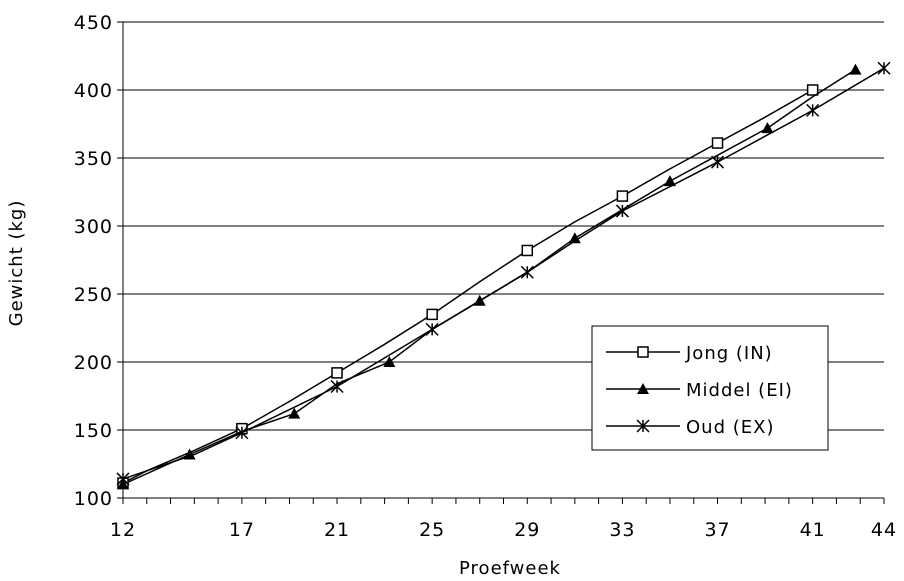  I want to click on x-tick-label: 29, so click(527, 530).